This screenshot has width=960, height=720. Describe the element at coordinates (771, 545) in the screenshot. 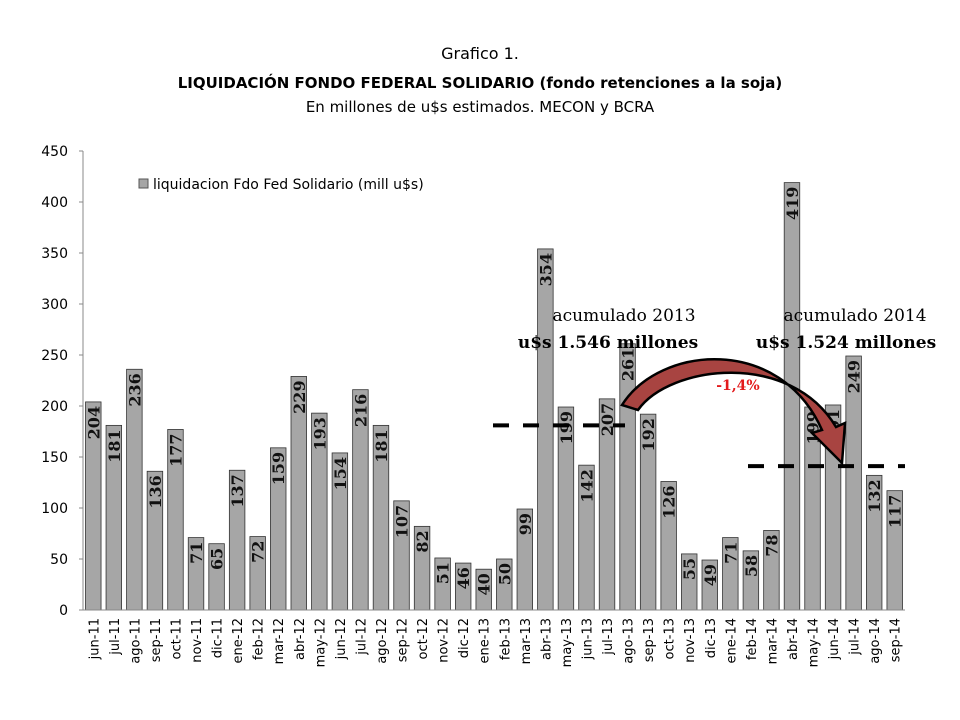

I see `data-label: 78` at that location.